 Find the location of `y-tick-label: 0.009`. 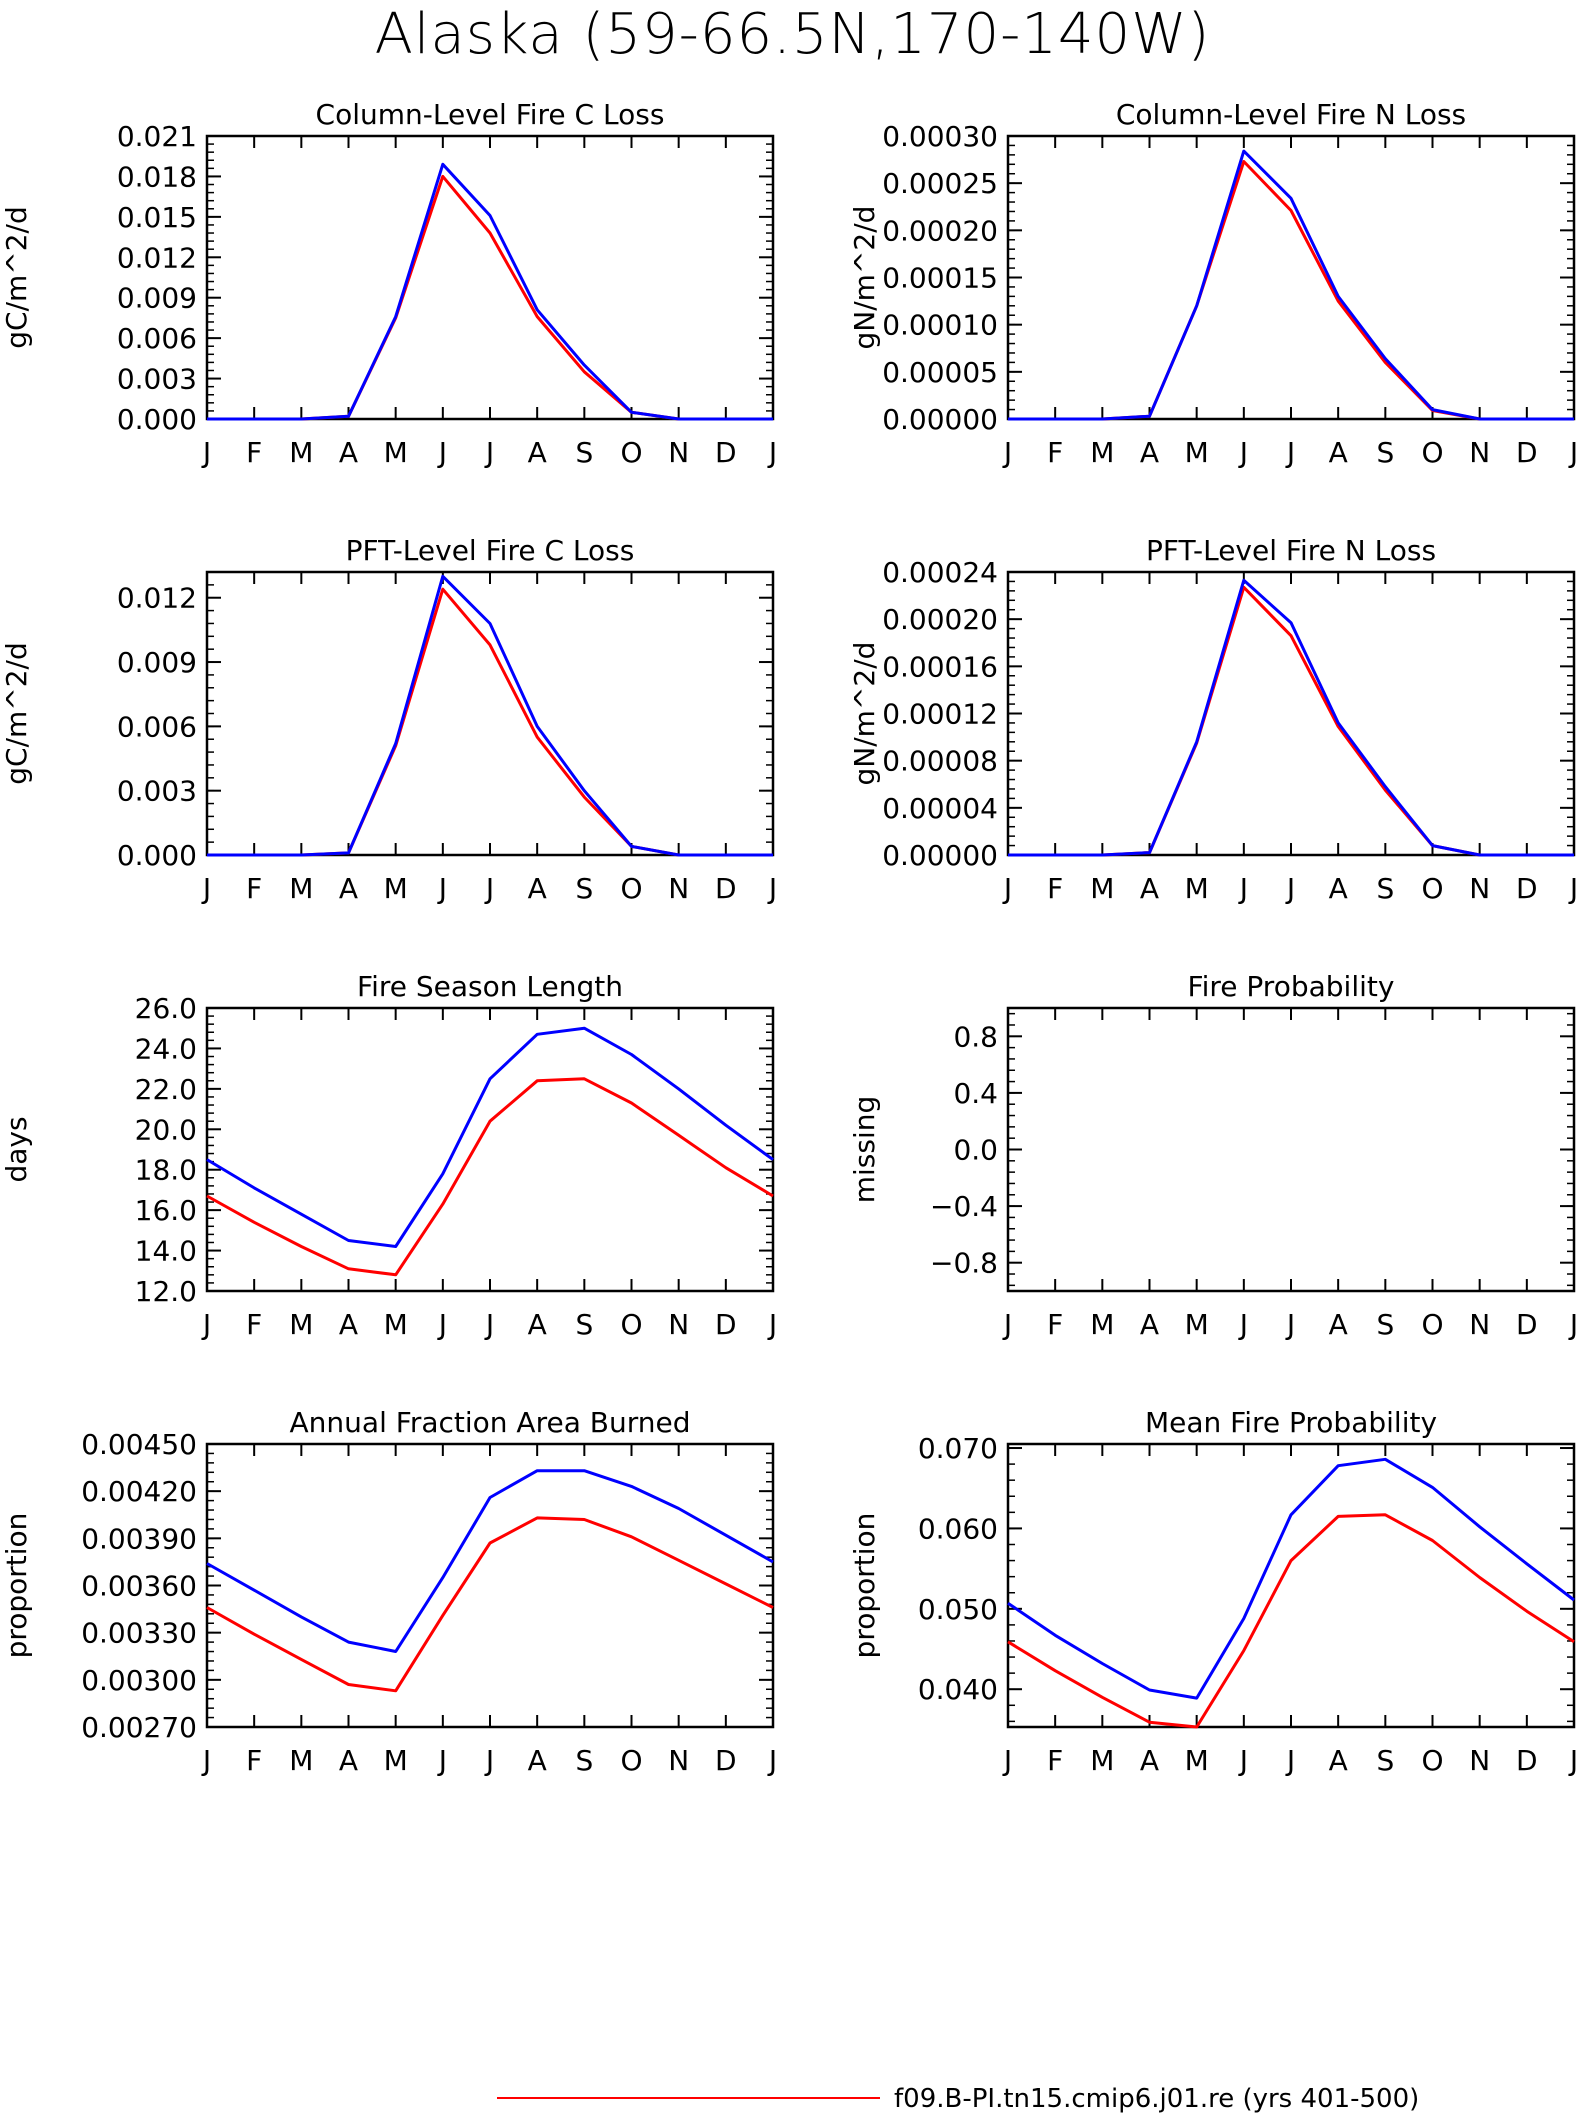

y-tick-label: 0.009 is located at coordinates (157, 662).